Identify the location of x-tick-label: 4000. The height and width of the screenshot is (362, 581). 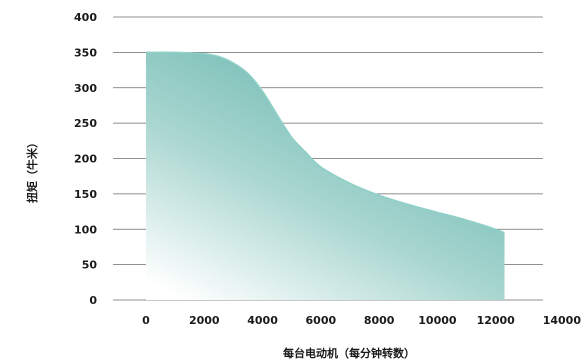
(262, 320).